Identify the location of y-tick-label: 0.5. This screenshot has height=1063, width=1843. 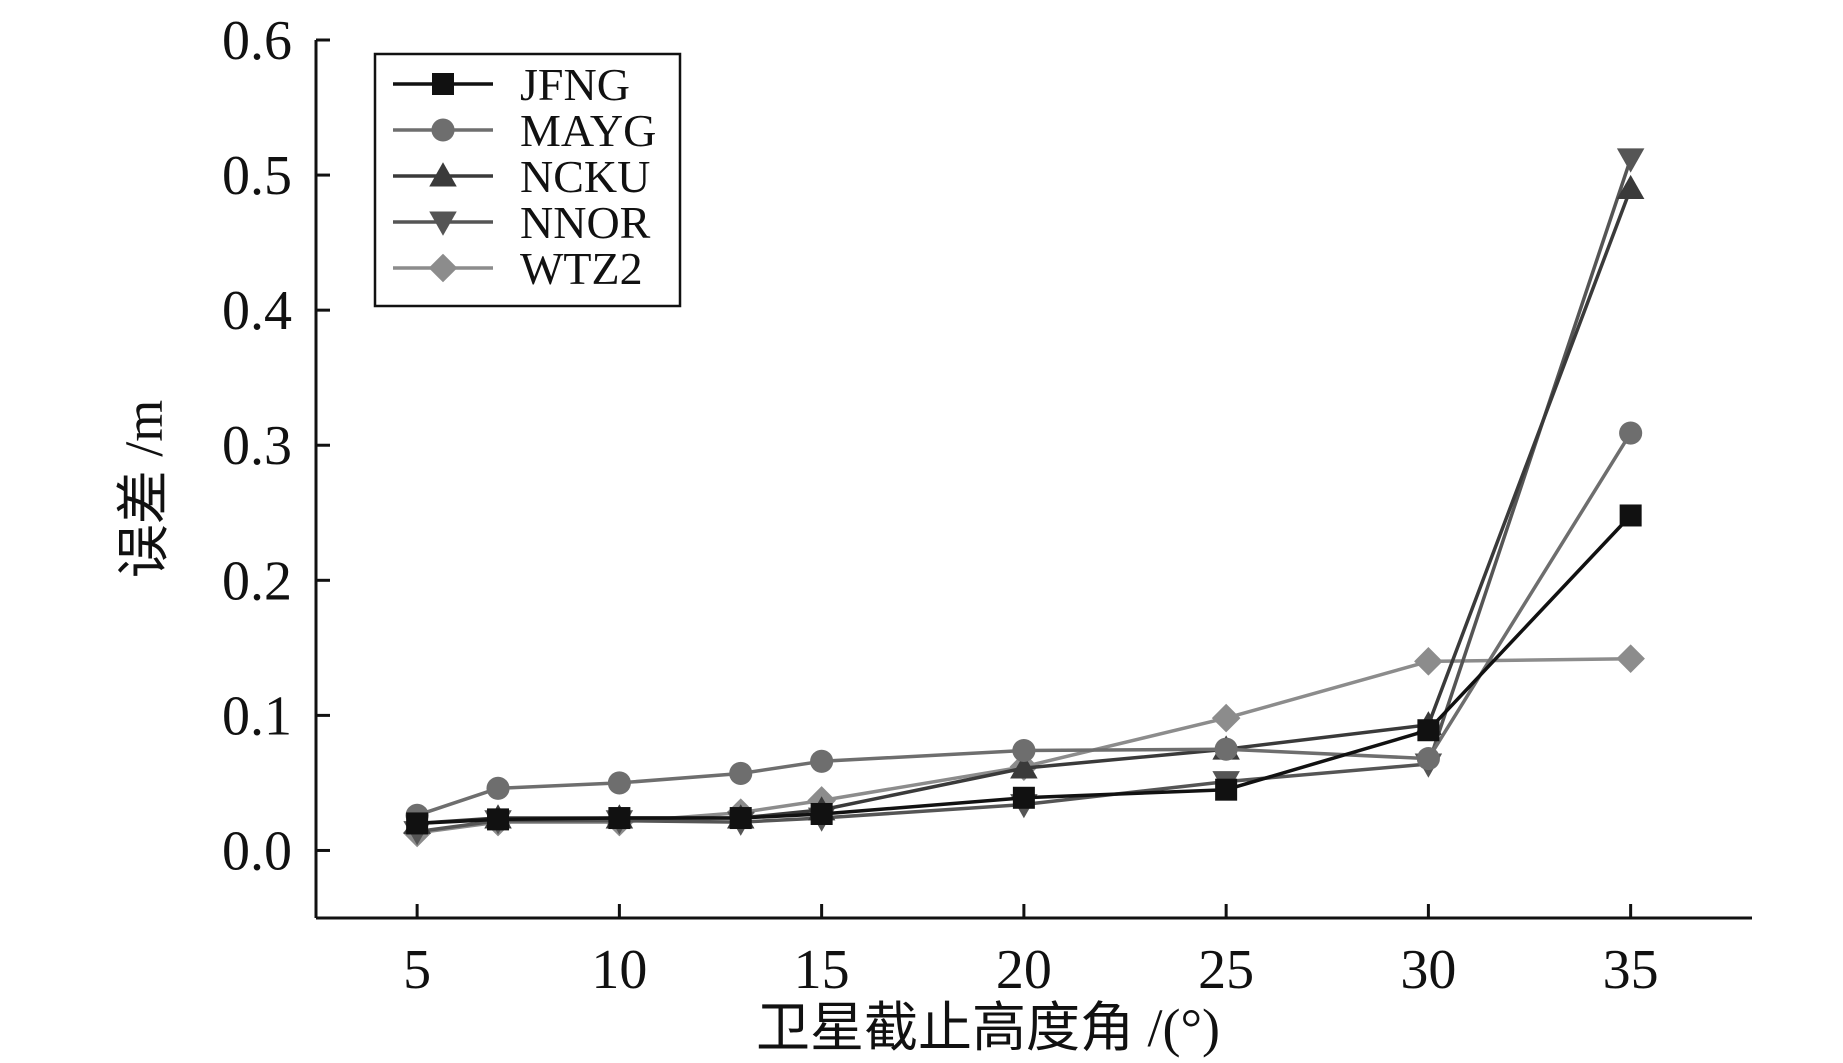
(257, 176).